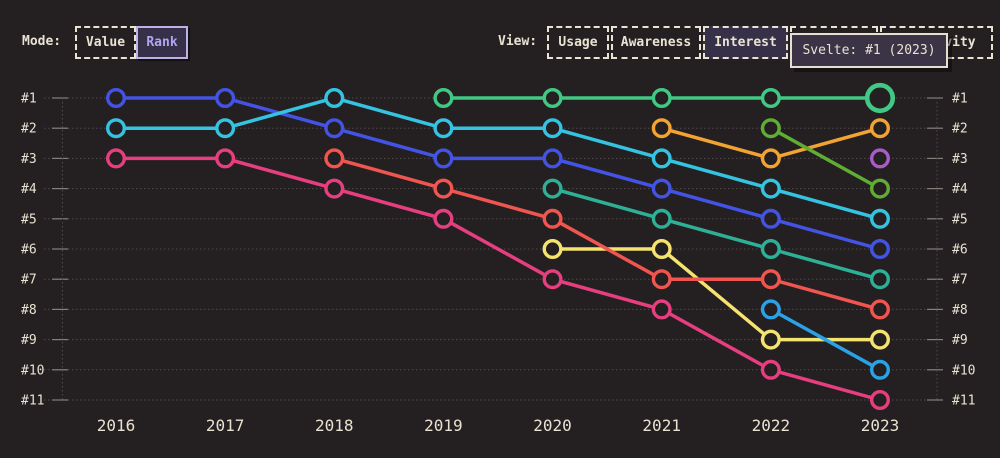 The height and width of the screenshot is (458, 1000). Describe the element at coordinates (162, 42) in the screenshot. I see `mode-option-rank: Rank` at that location.